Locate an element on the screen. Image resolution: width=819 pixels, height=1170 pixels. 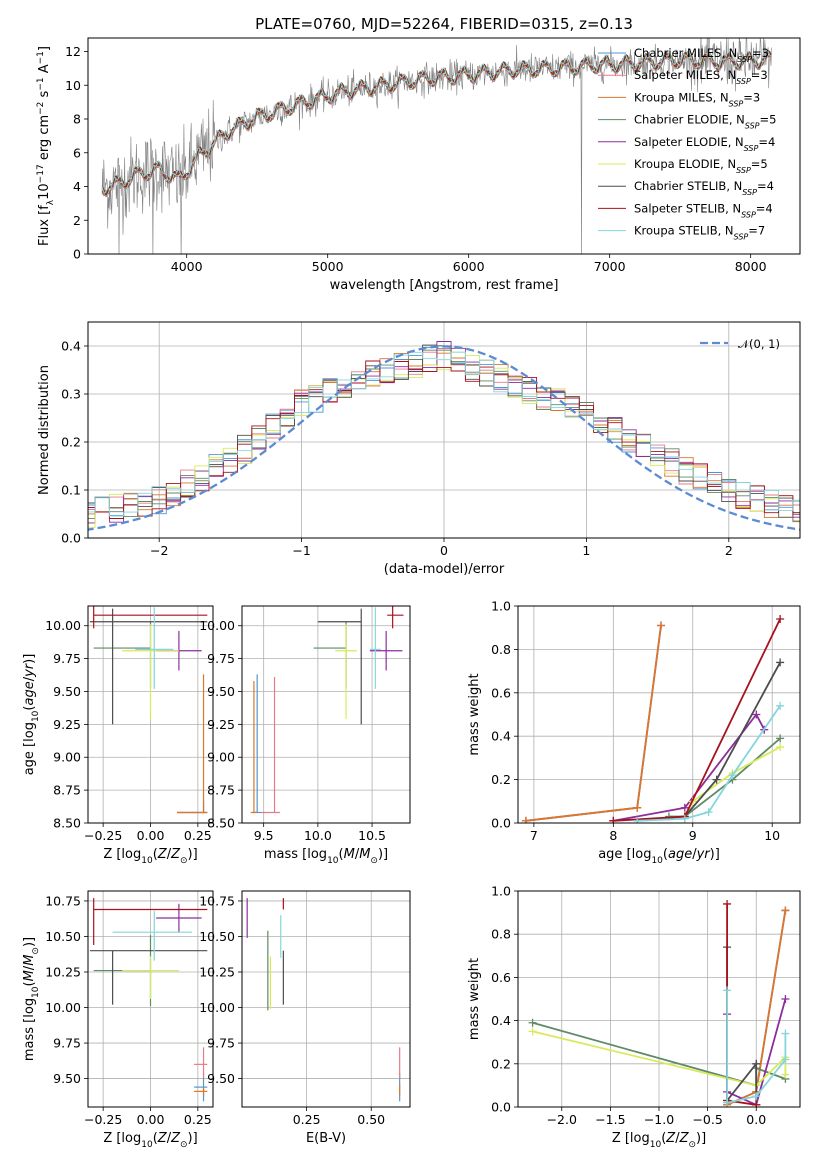
x-tick-label: 9 is located at coordinates (693, 835).